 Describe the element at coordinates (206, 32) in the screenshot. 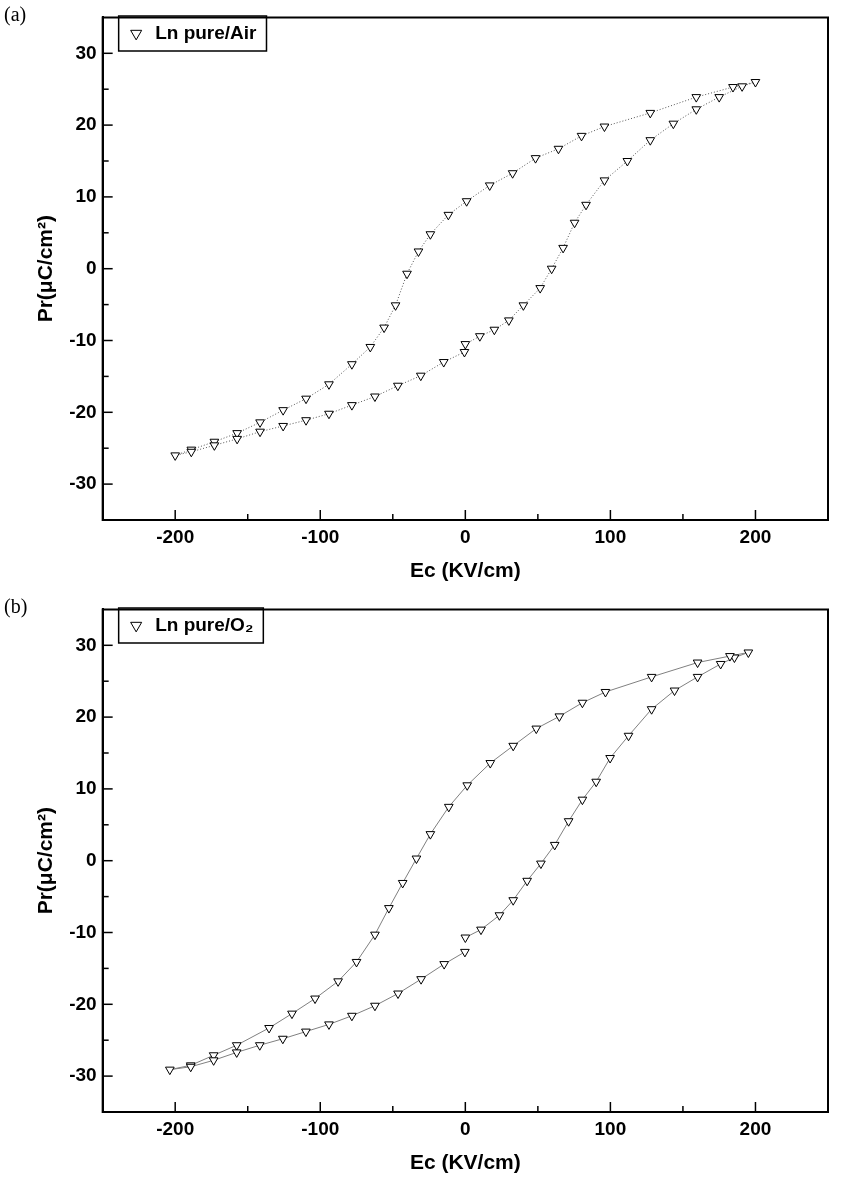

I see `legend-label: Ln pure/Air` at that location.